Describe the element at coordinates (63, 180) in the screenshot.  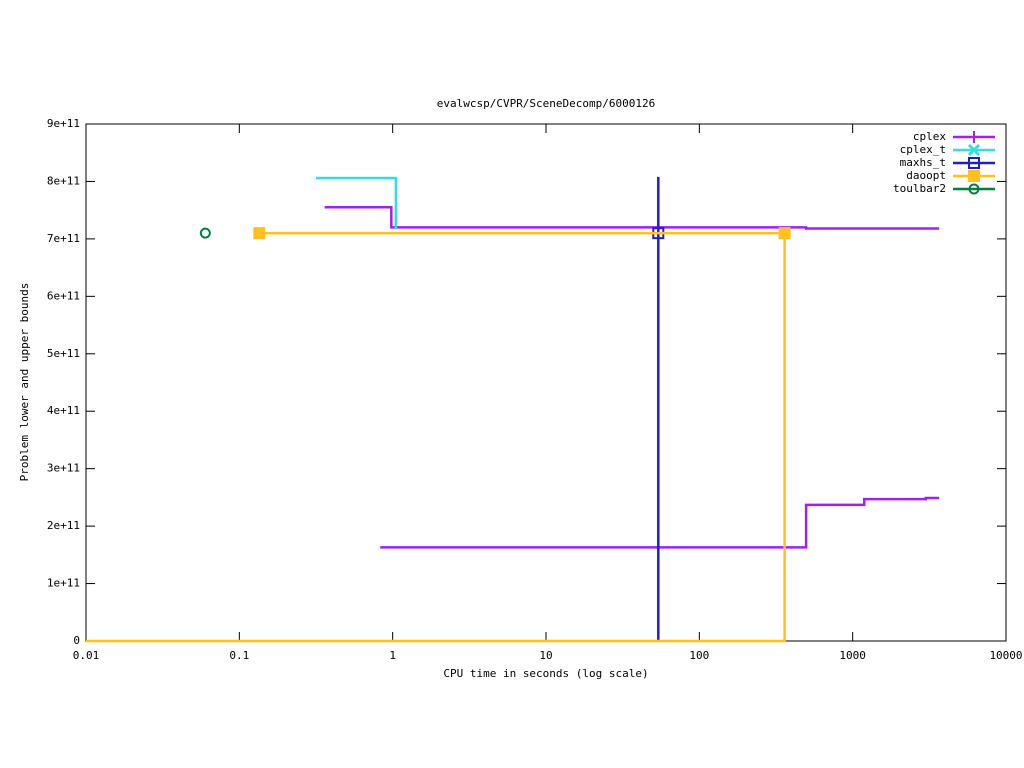
I see `y-tick-label: 8e+11` at that location.